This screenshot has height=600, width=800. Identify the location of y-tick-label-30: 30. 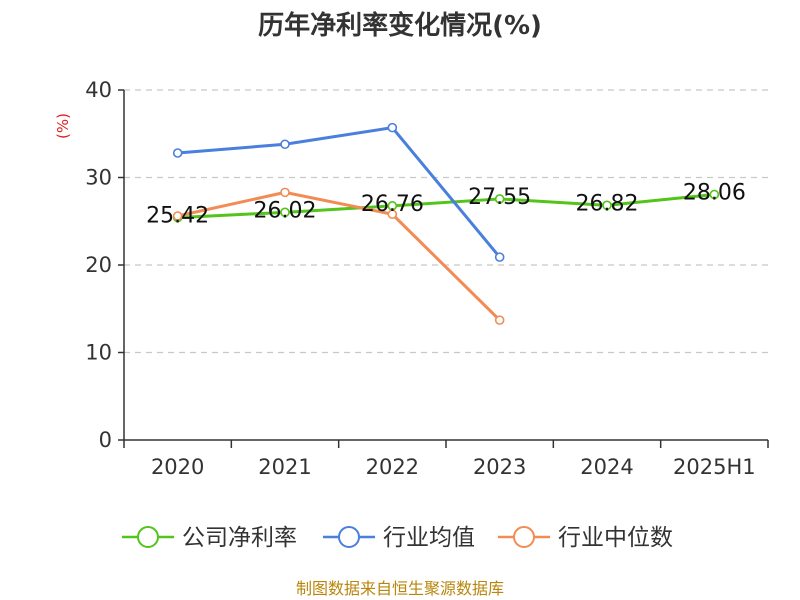
(98, 178).